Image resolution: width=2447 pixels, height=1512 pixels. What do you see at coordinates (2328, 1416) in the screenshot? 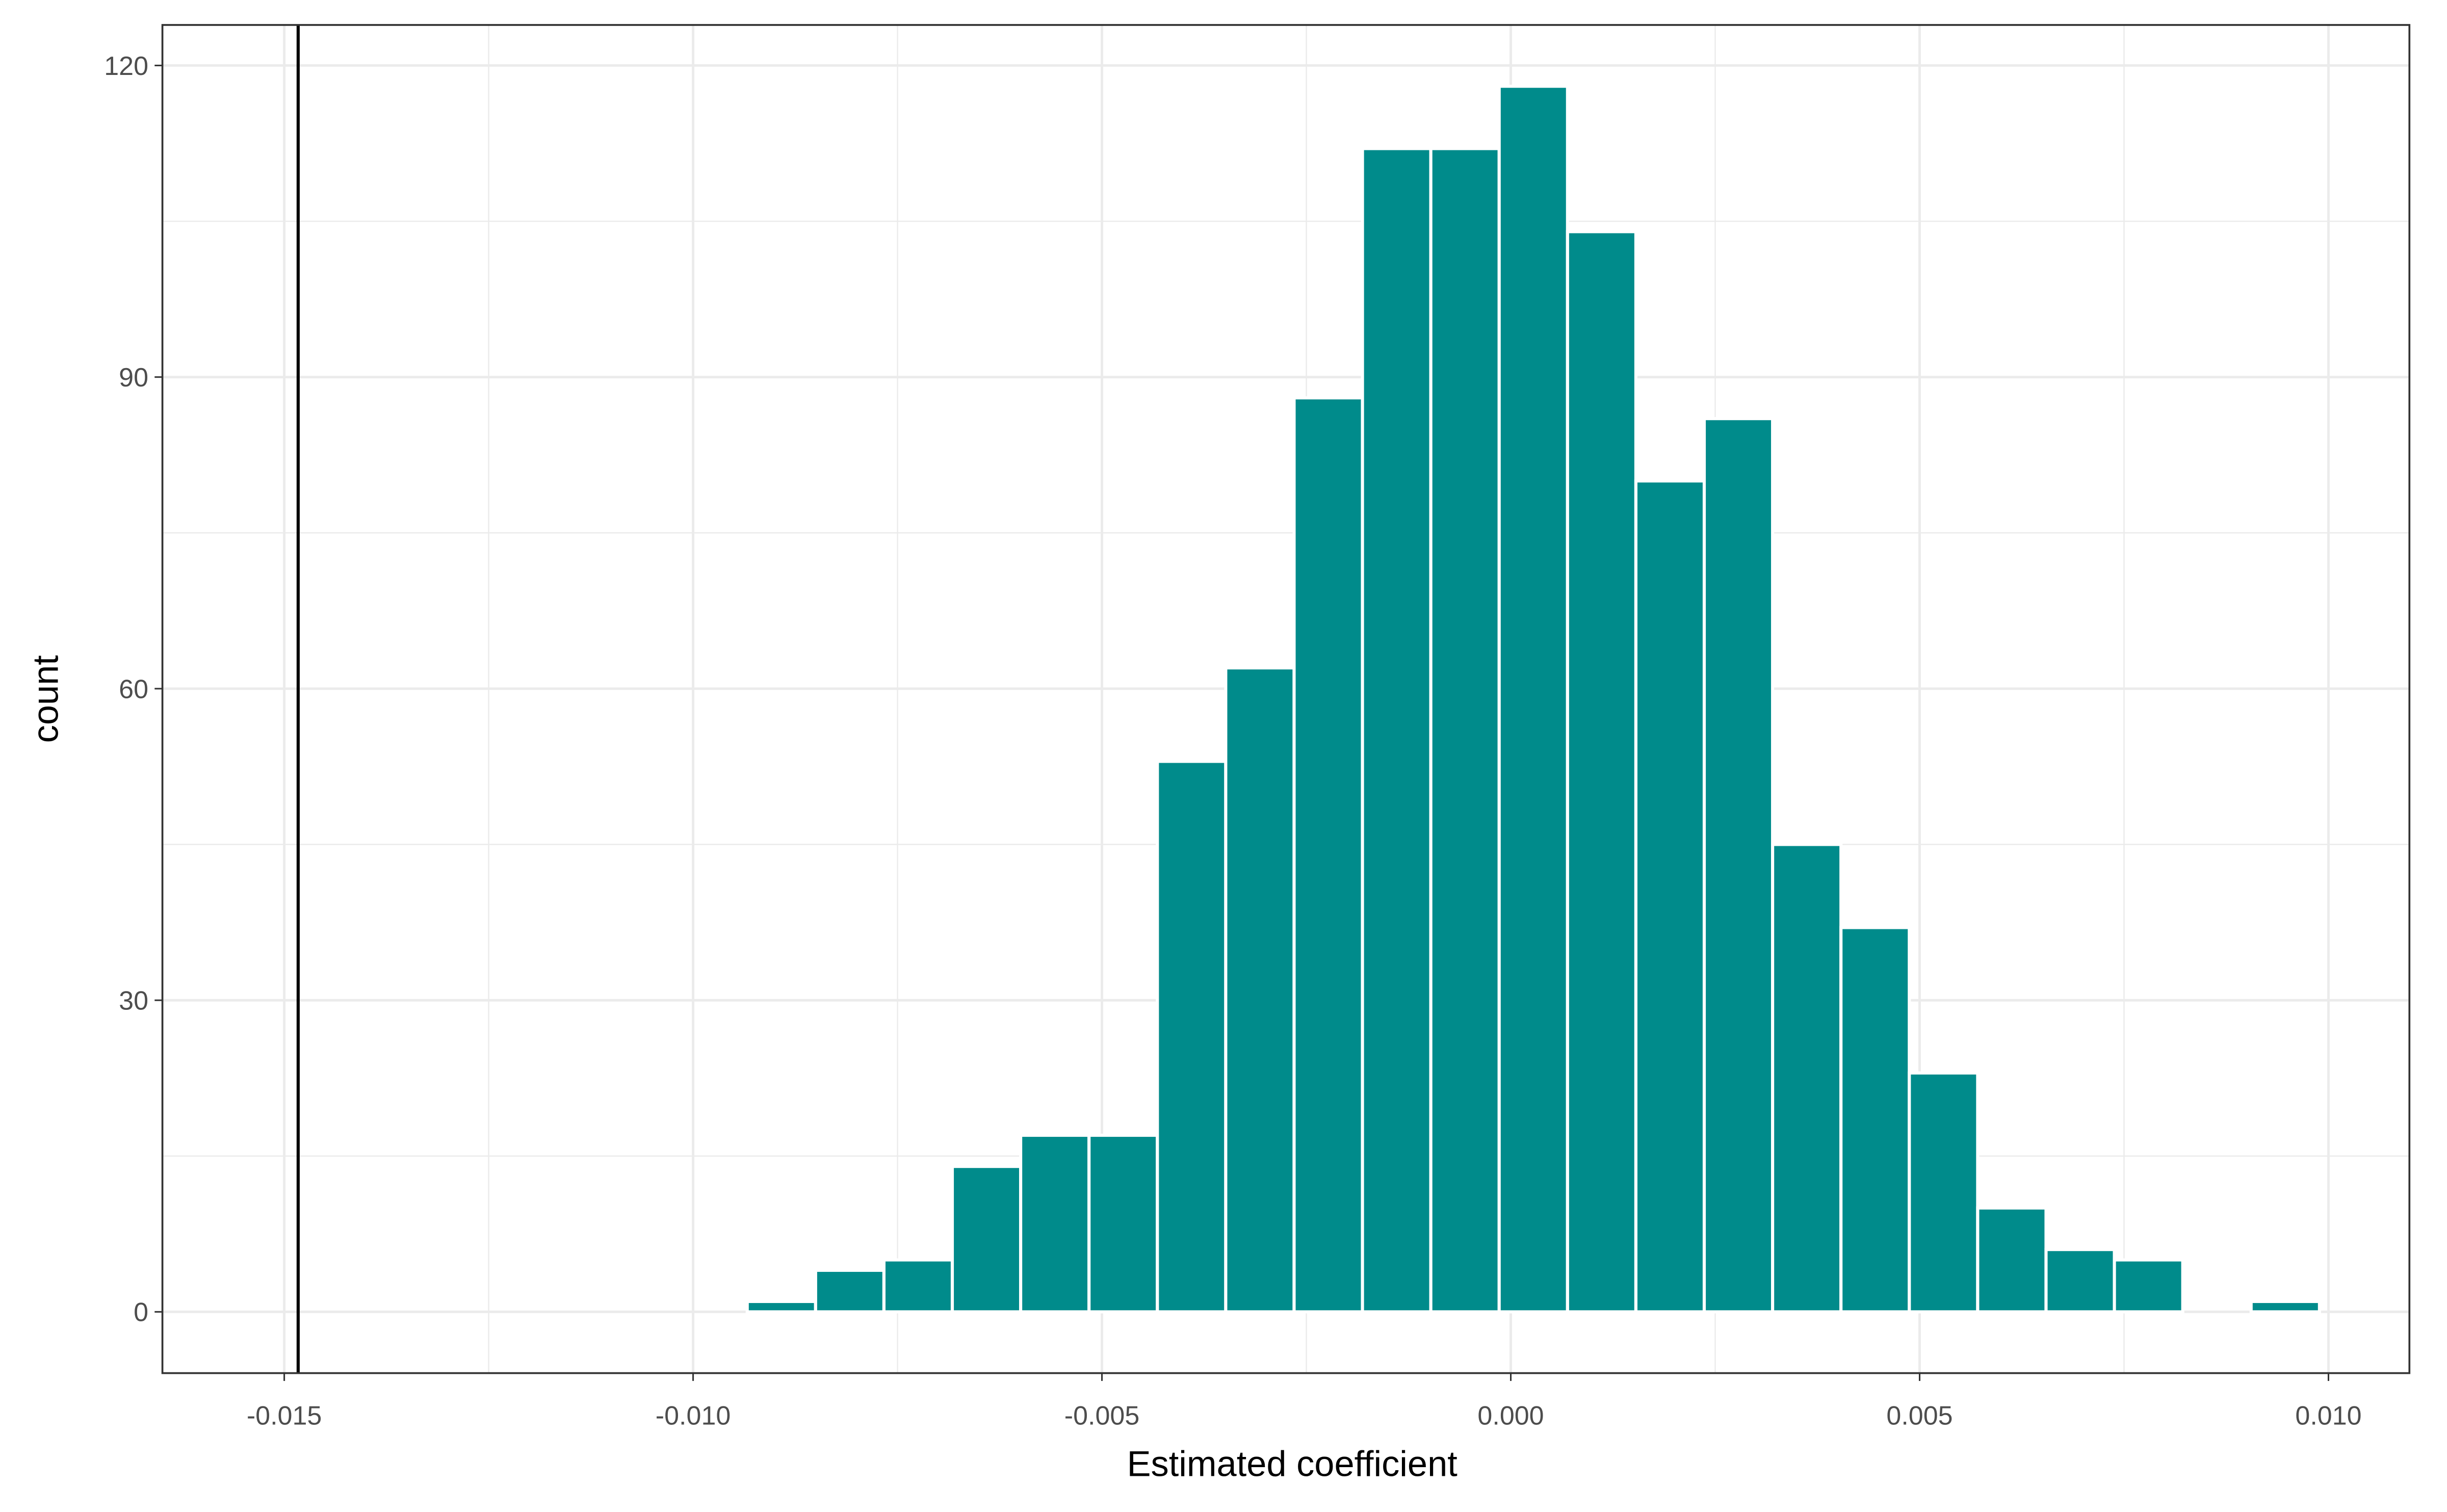
I see `x-tick-label: 0.010` at bounding box center [2328, 1416].